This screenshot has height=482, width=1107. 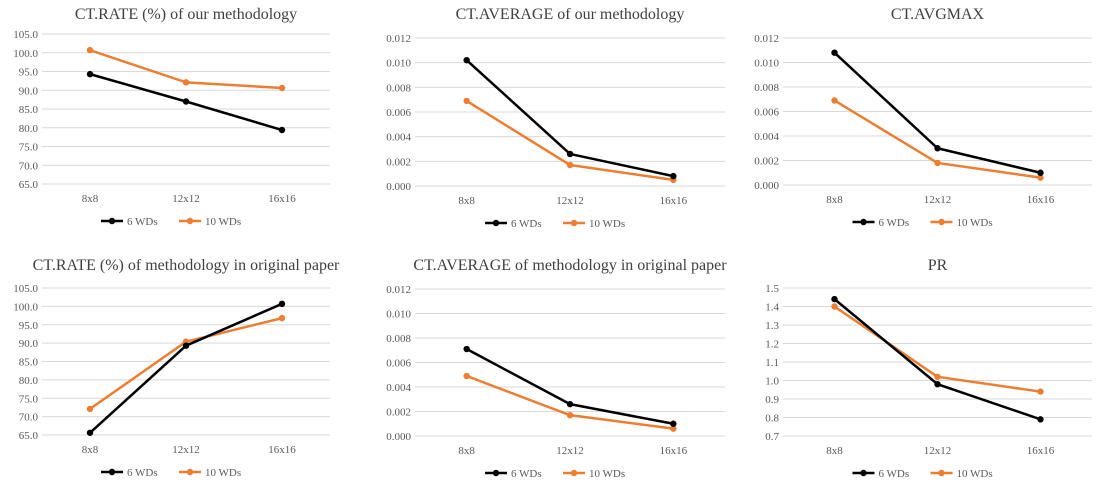 What do you see at coordinates (570, 14) in the screenshot?
I see `chart-title: CT.AVERAGE of our methodology` at bounding box center [570, 14].